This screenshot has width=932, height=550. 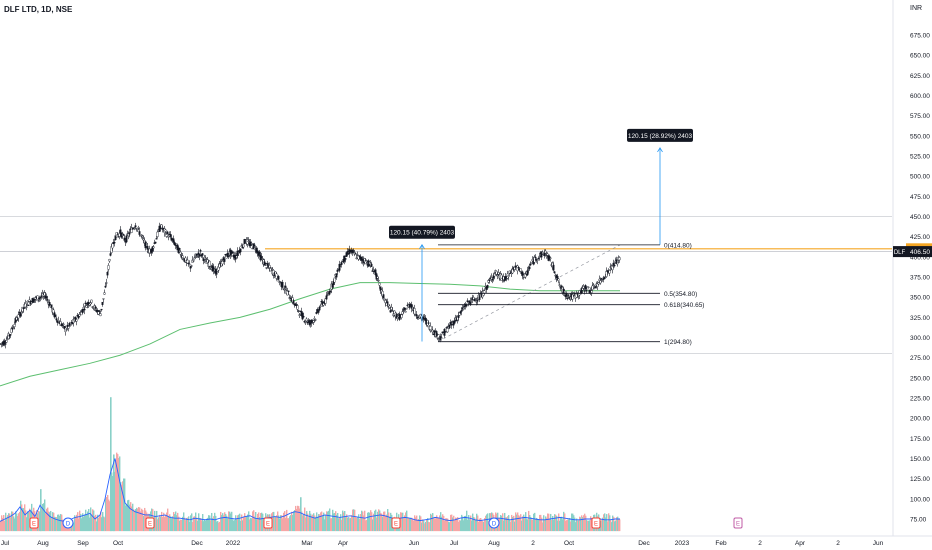 I want to click on measurement-layer: 120.15 (40.79%) 2403 120.15 (28.92%) 2403, so click(x=541, y=235).